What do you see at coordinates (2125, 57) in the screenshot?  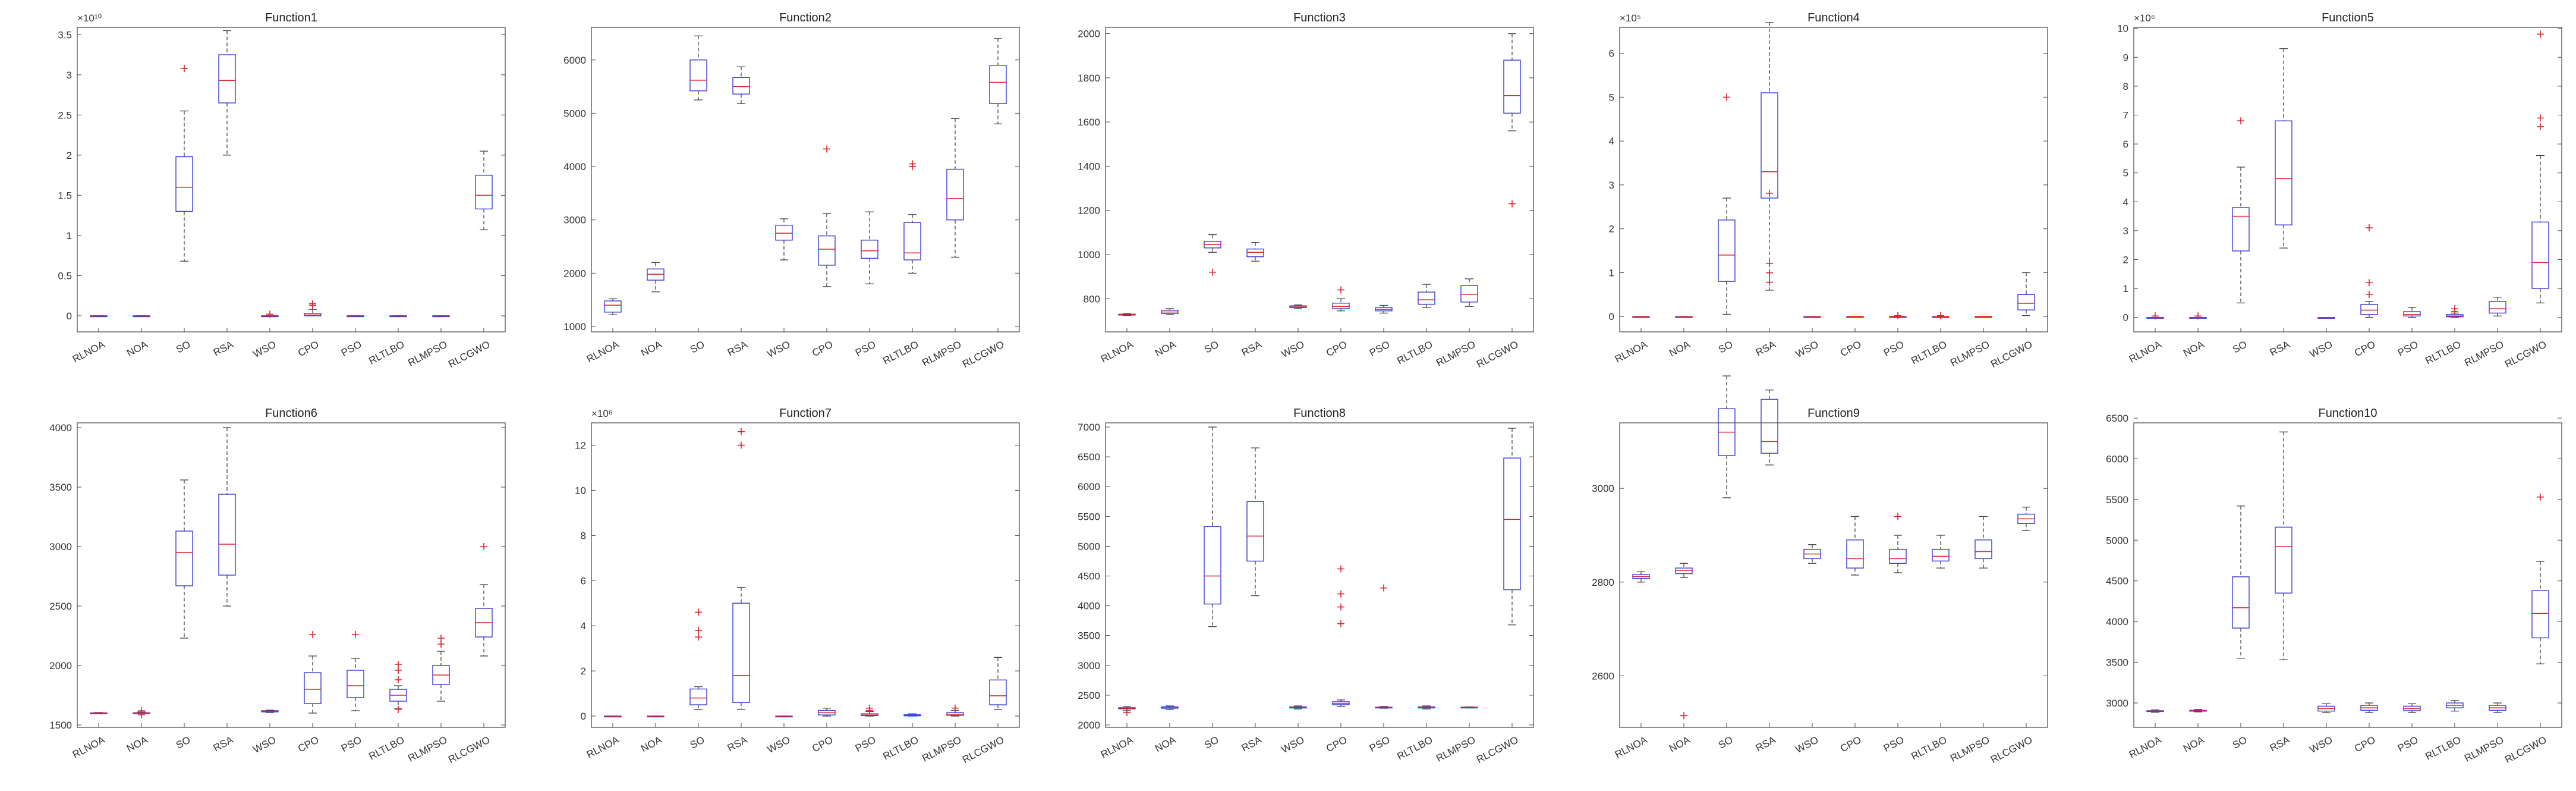 I see `y-tick-label: 9` at bounding box center [2125, 57].